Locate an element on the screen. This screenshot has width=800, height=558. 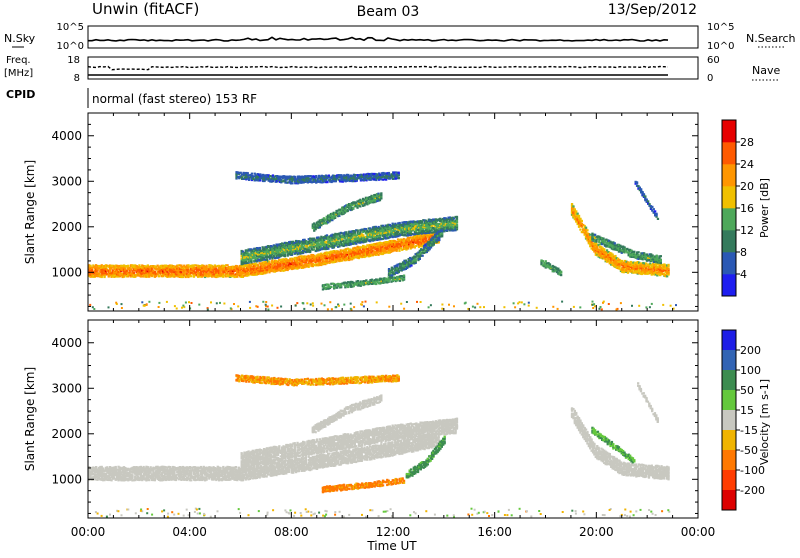
date-title: 13/Sep/2012 is located at coordinates (652, 10).